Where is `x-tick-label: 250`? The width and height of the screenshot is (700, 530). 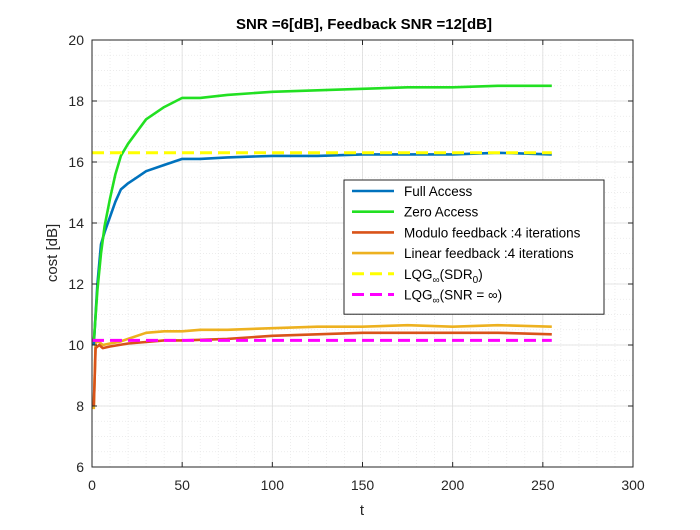 x-tick-label: 250 is located at coordinates (543, 485).